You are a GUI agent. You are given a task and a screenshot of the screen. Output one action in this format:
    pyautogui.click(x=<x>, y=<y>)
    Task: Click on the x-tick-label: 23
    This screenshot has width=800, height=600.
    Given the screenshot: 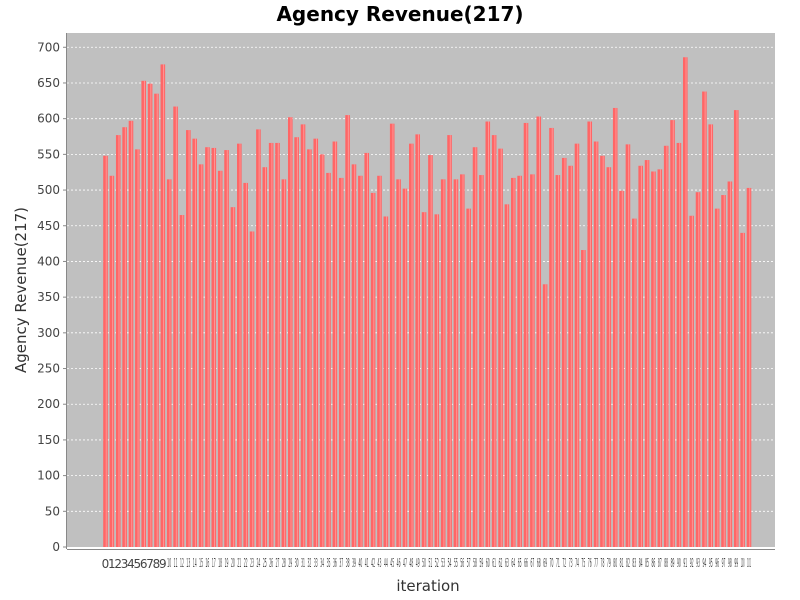 What is the action you would take?
    pyautogui.click(x=252, y=563)
    